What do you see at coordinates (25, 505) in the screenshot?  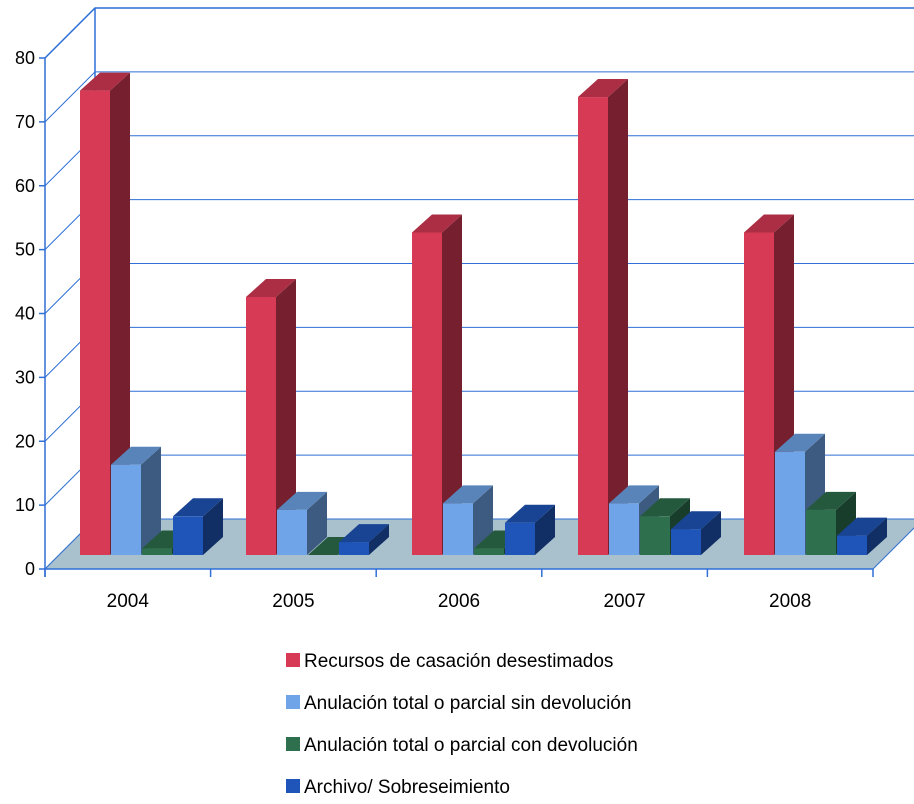 I see `y-tick-label: 10` at bounding box center [25, 505].